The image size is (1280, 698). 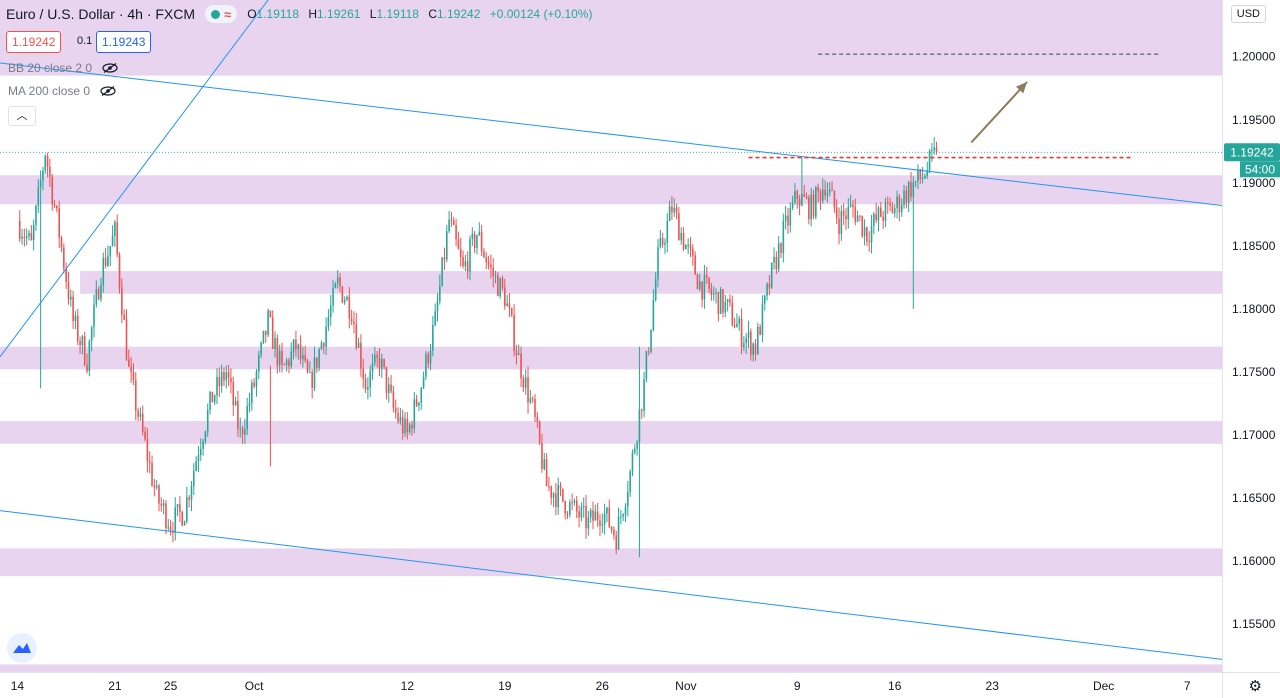 I want to click on symbol-title: Euro / U.S. Dollar · 4h · FXCM, so click(x=101, y=14).